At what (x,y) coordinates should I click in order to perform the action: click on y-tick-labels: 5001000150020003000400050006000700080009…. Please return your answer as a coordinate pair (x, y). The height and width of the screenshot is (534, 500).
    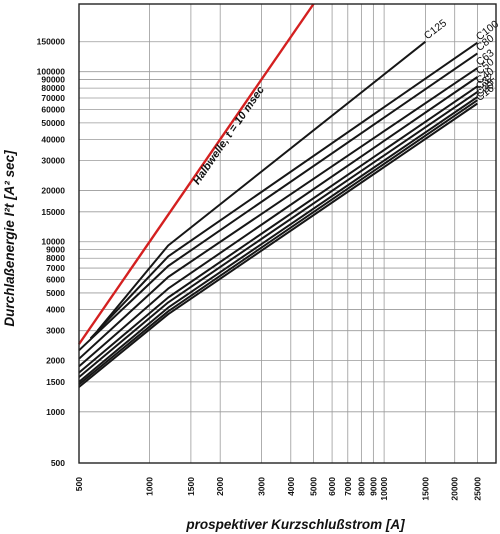
    Looking at the image, I should click on (51, 252).